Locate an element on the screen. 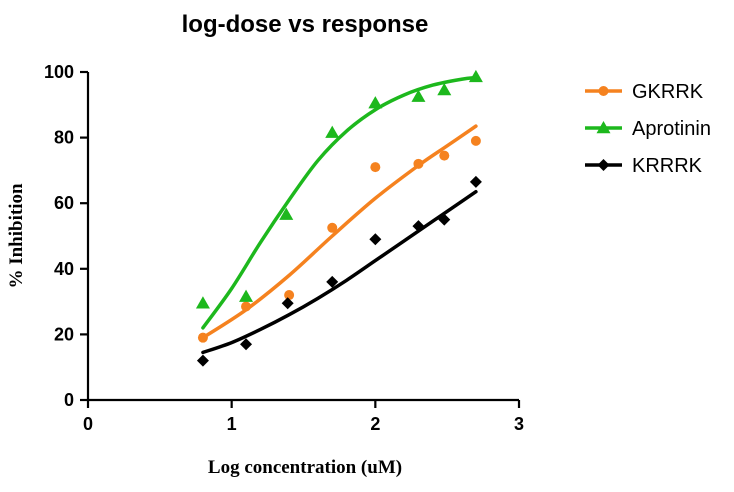  chart-title: log-dose vs response is located at coordinates (305, 24).